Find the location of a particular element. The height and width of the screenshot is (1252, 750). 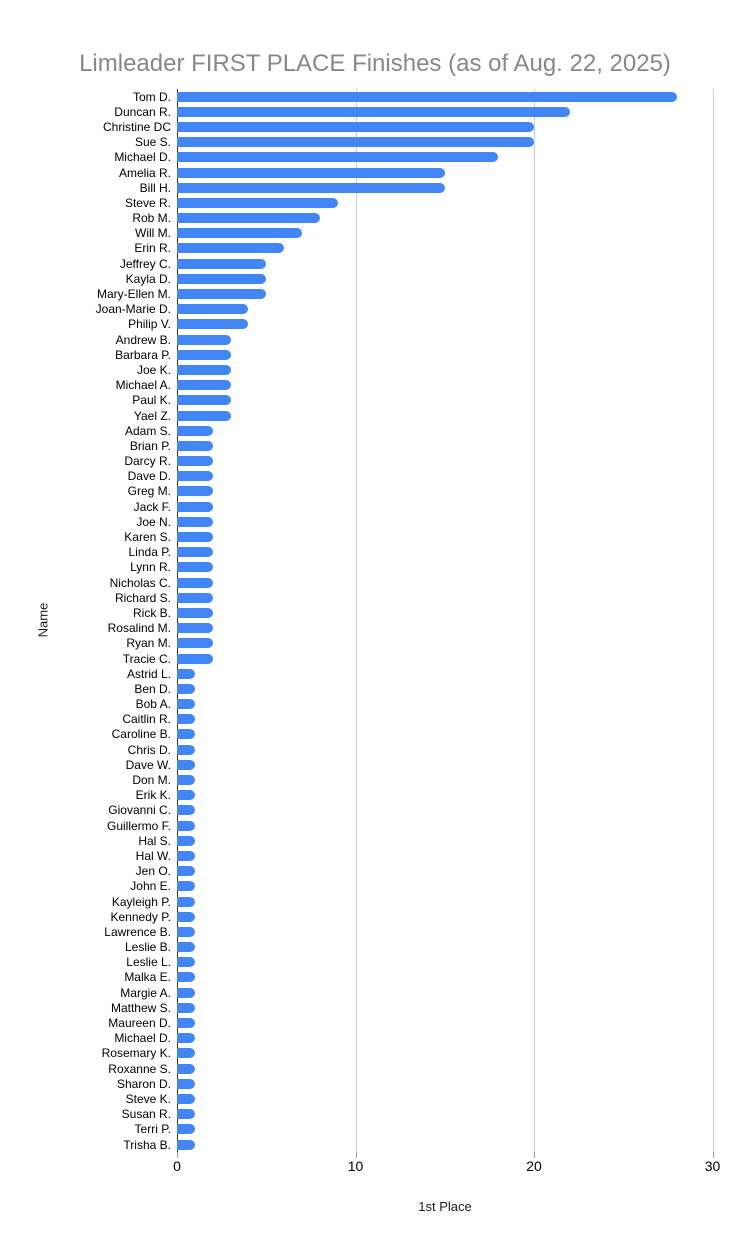

bar-row: Hal S. is located at coordinates (436, 840).